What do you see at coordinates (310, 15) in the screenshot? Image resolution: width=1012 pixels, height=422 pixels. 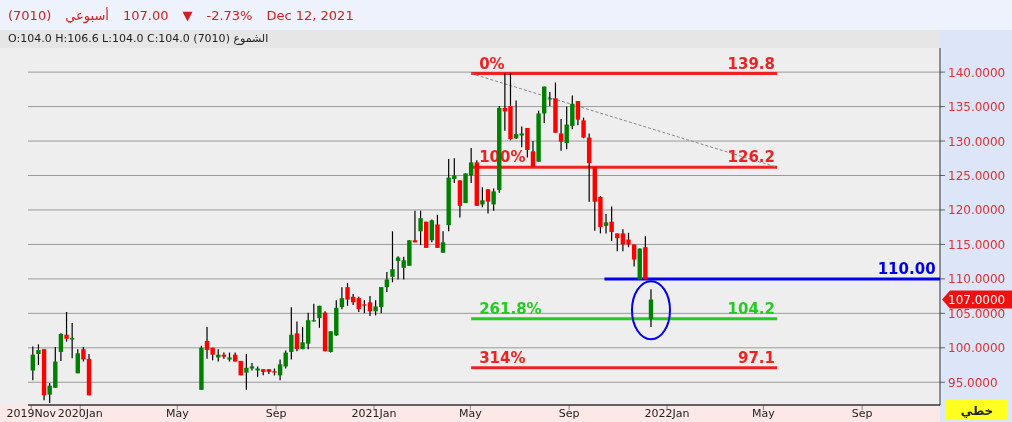 I see `text: Dec 12, 2021` at bounding box center [310, 15].